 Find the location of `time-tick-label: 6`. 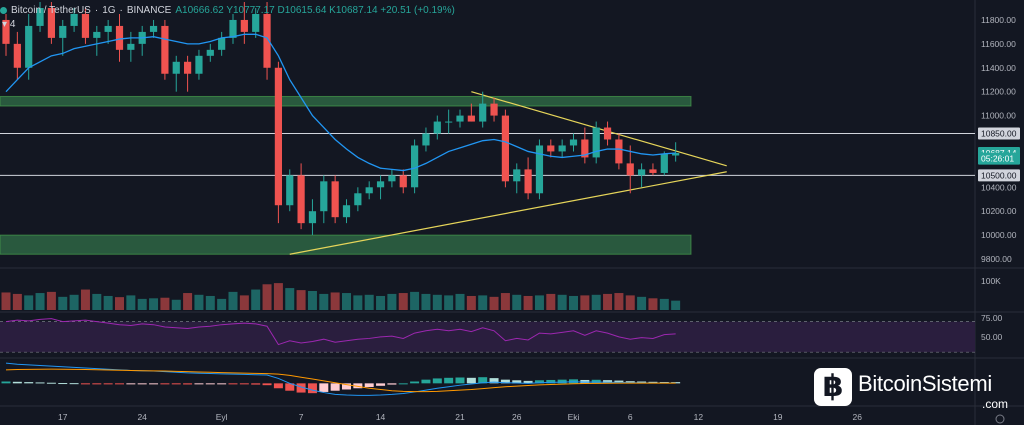

time-tick-label: 6 is located at coordinates (630, 417).